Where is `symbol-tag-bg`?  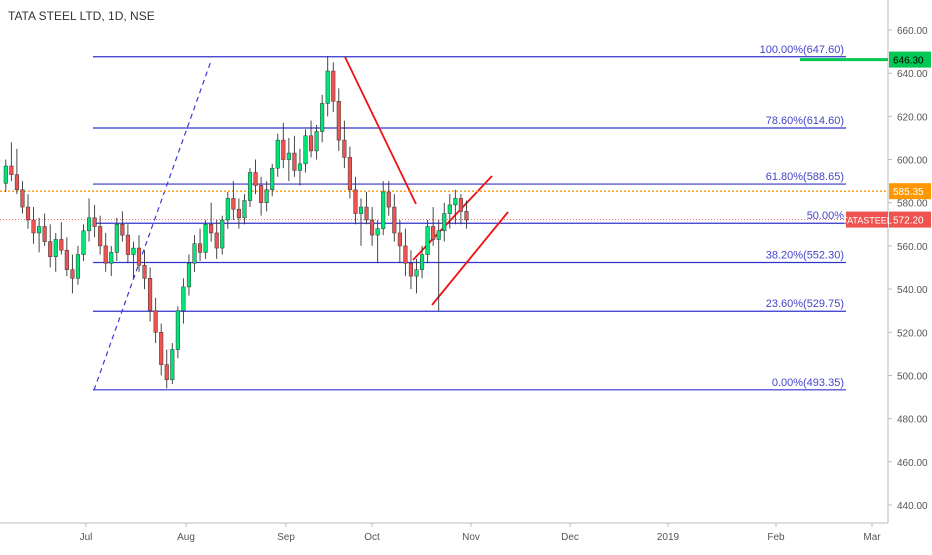 symbol-tag-bg is located at coordinates (867, 219).